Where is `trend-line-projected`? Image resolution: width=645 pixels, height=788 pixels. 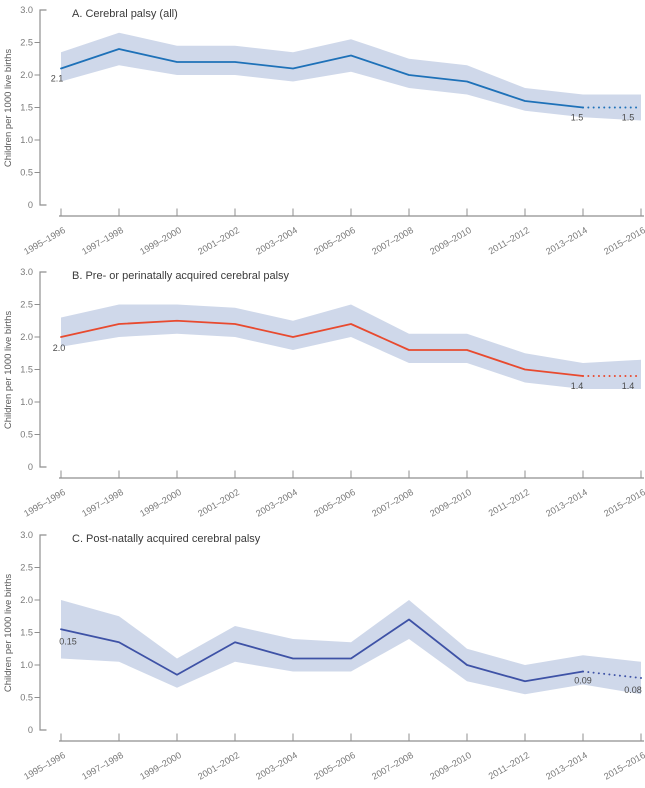
trend-line-projected is located at coordinates (612, 674).